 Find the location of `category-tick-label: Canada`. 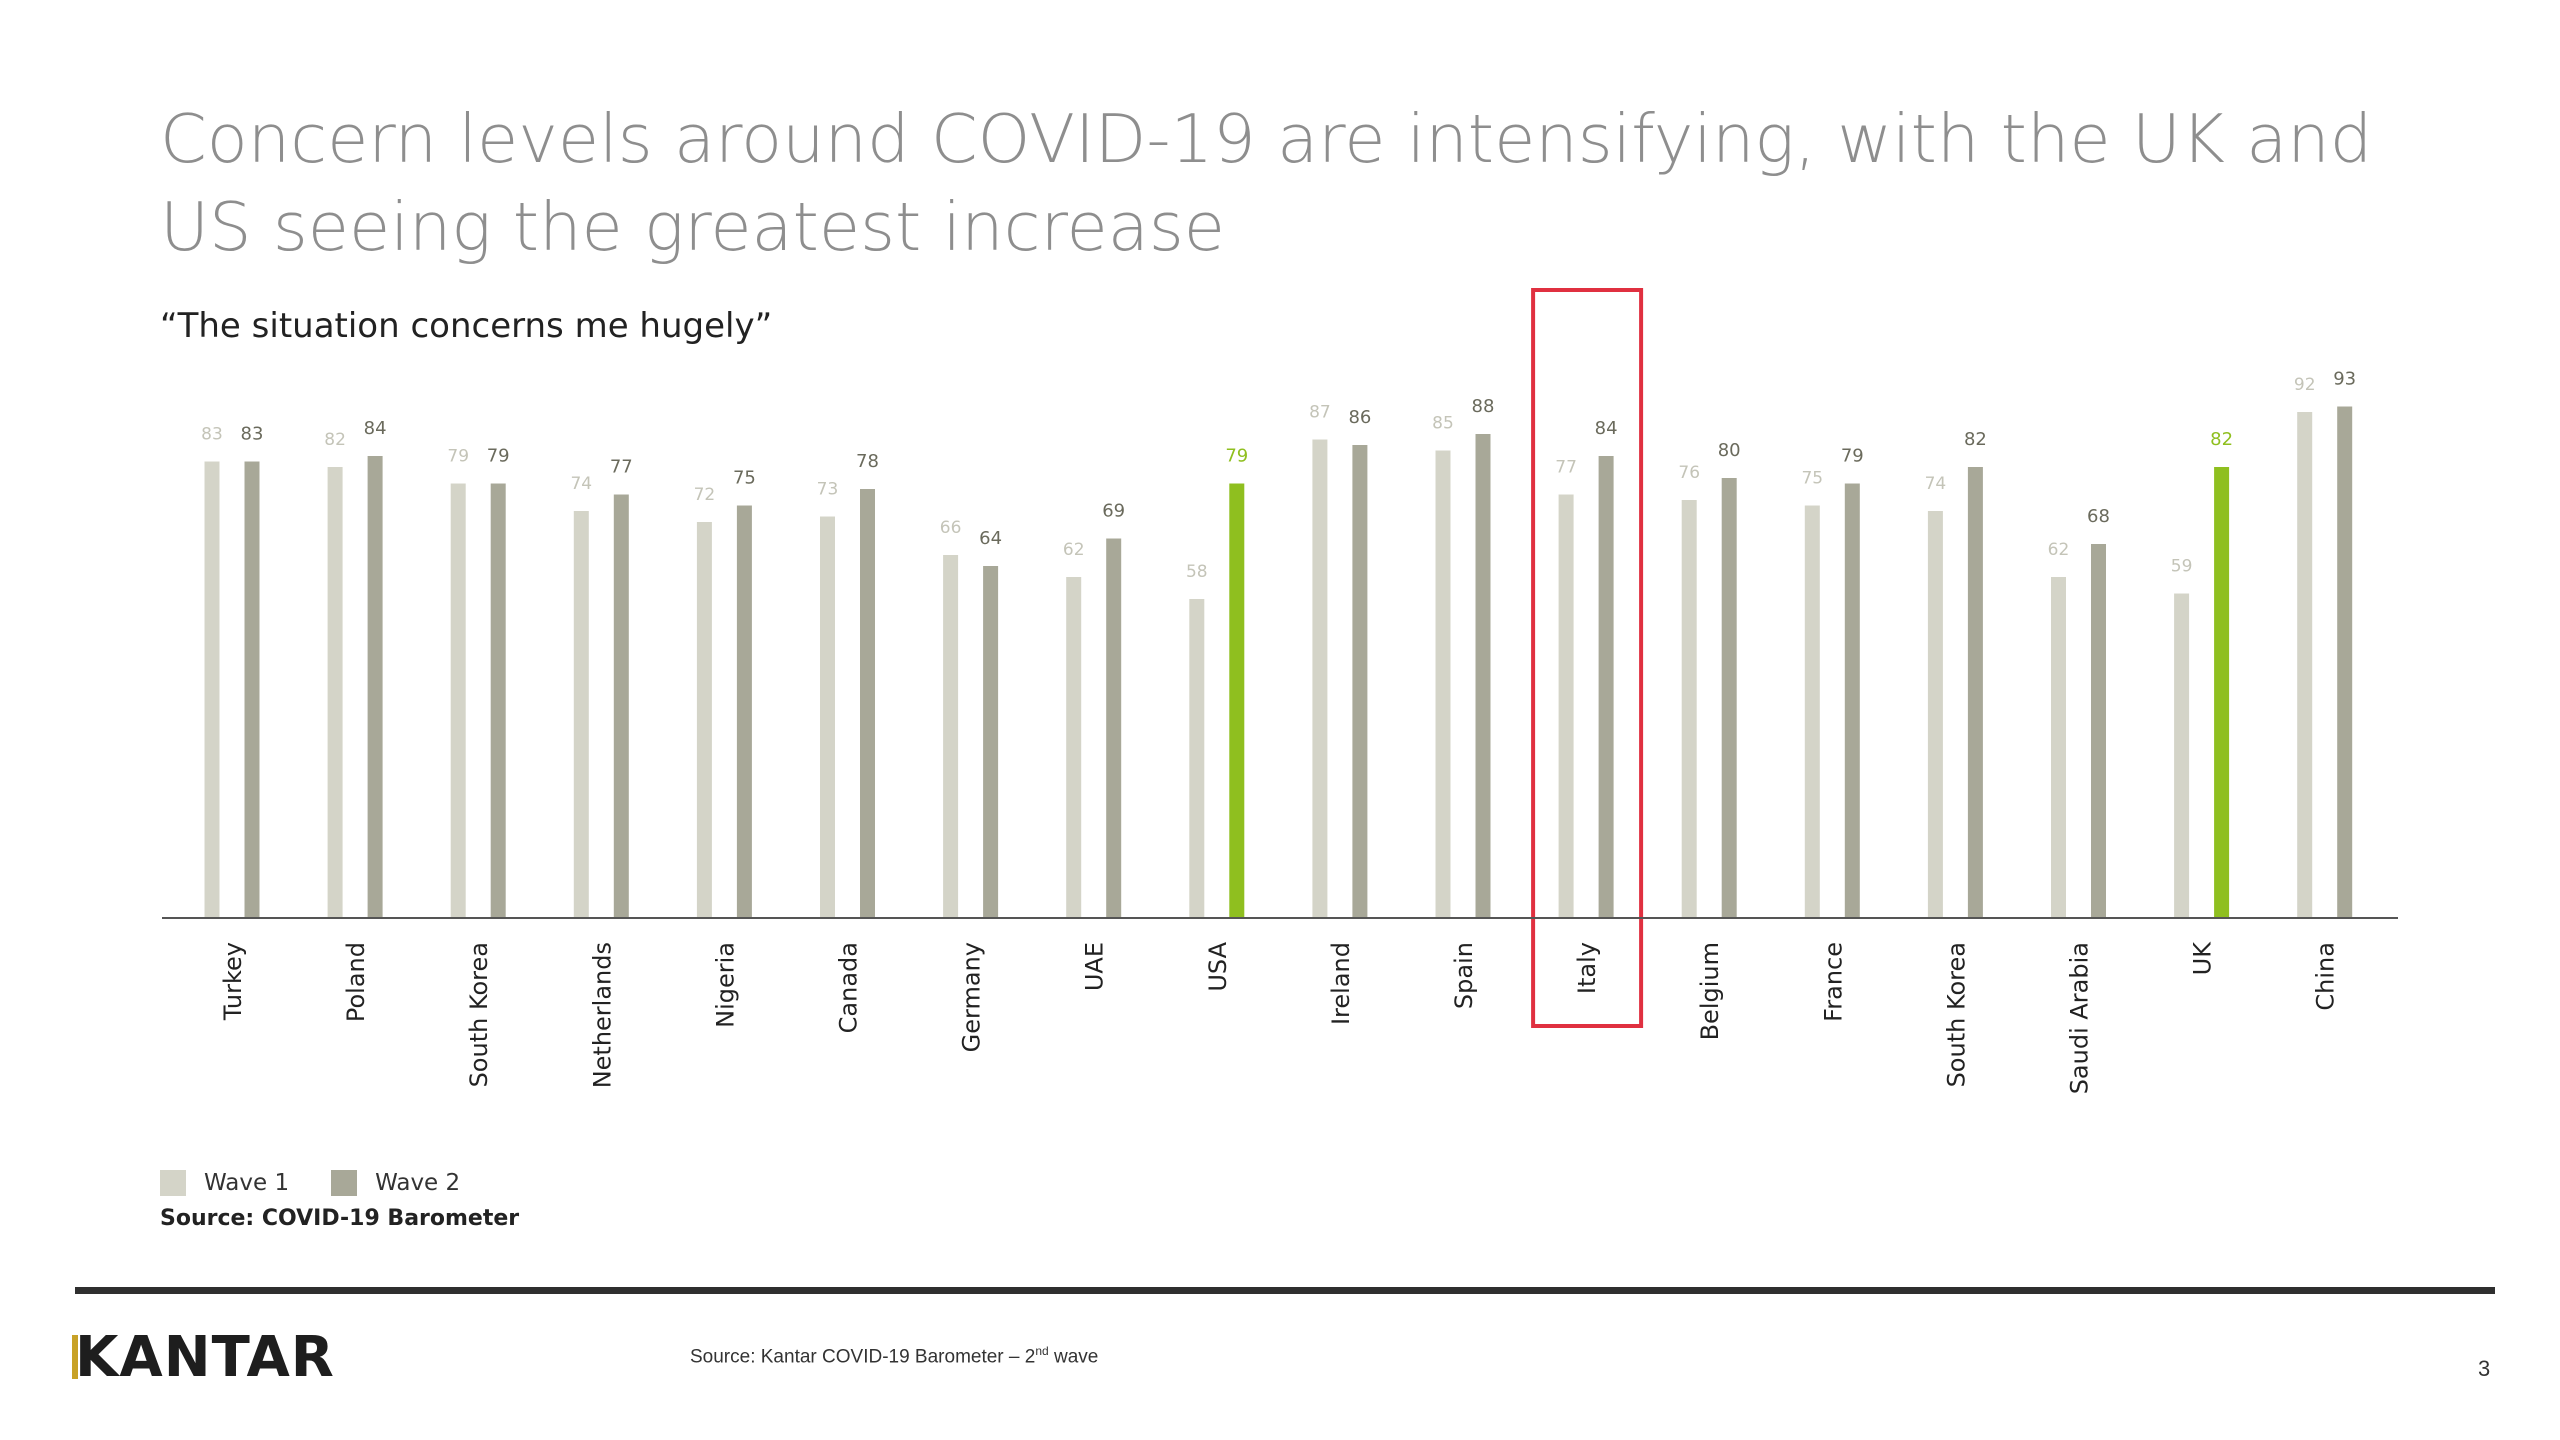

category-tick-label: Canada is located at coordinates (849, 987).